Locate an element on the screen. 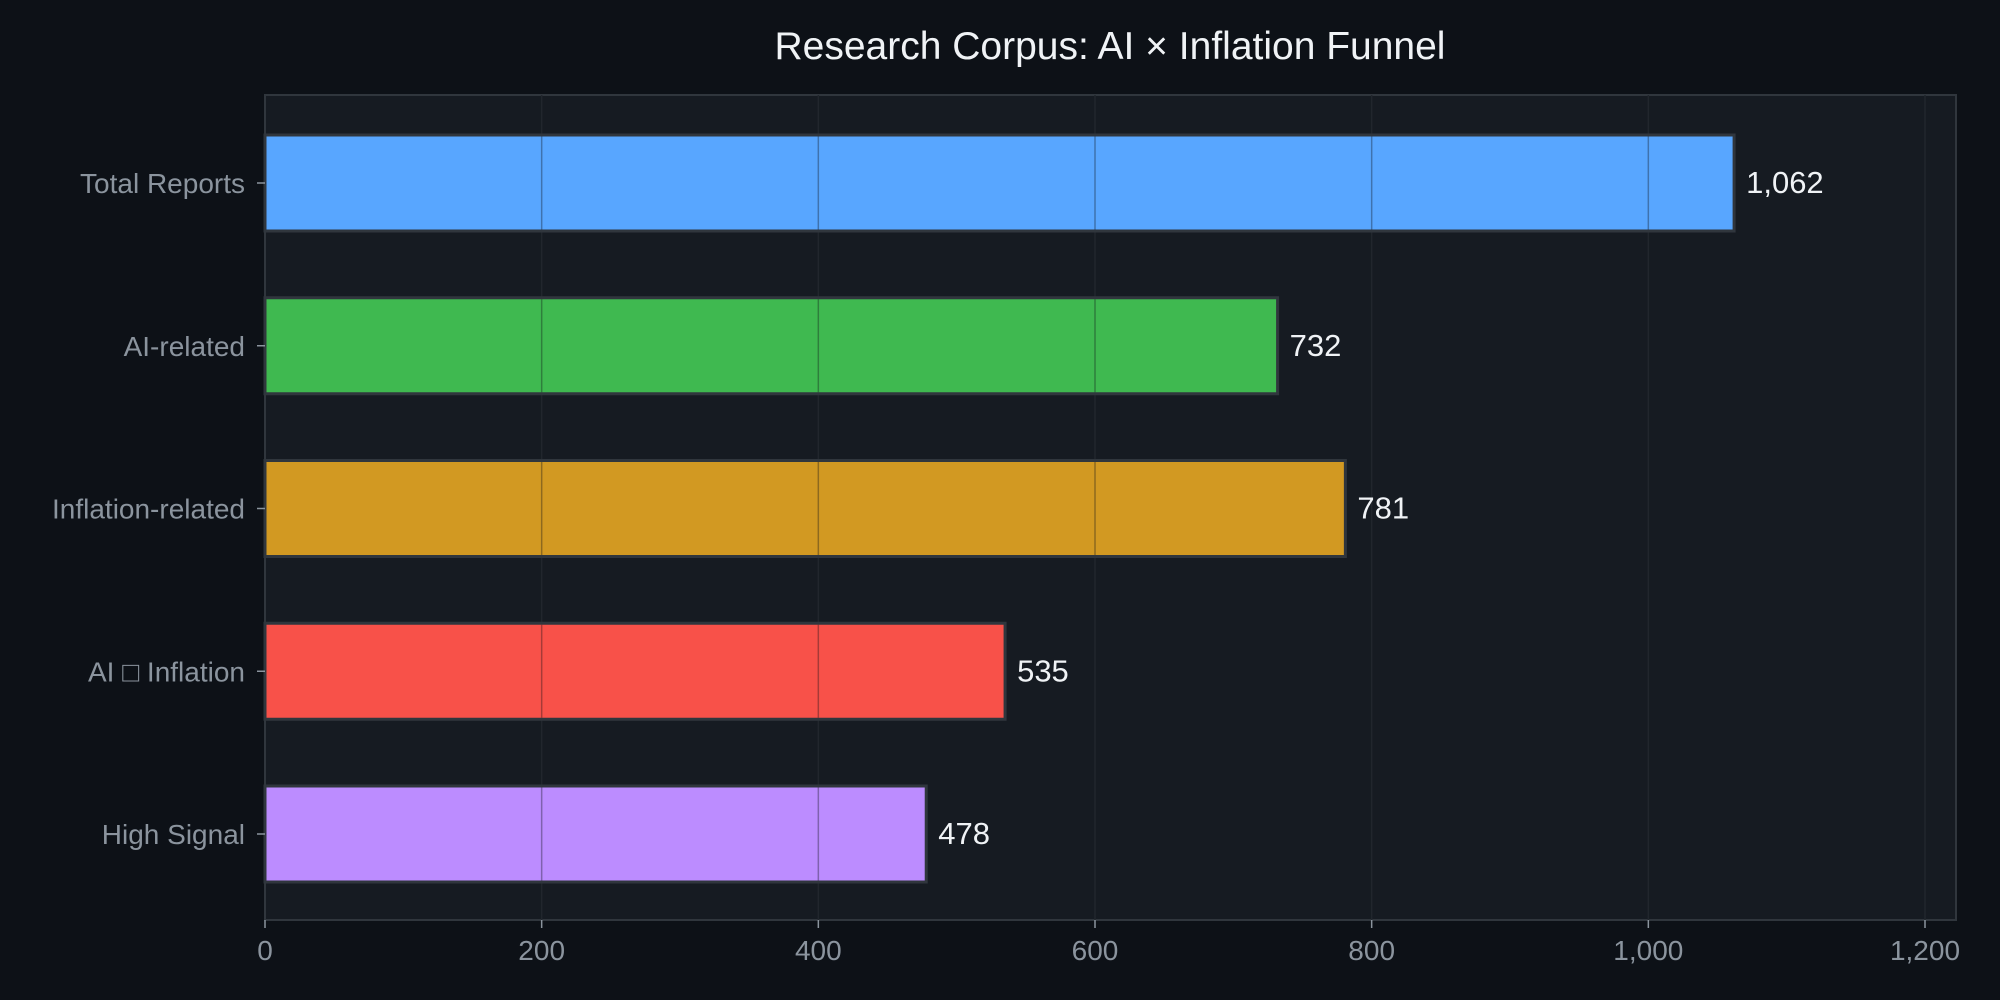  bar-ai-inflation is located at coordinates (635, 671).